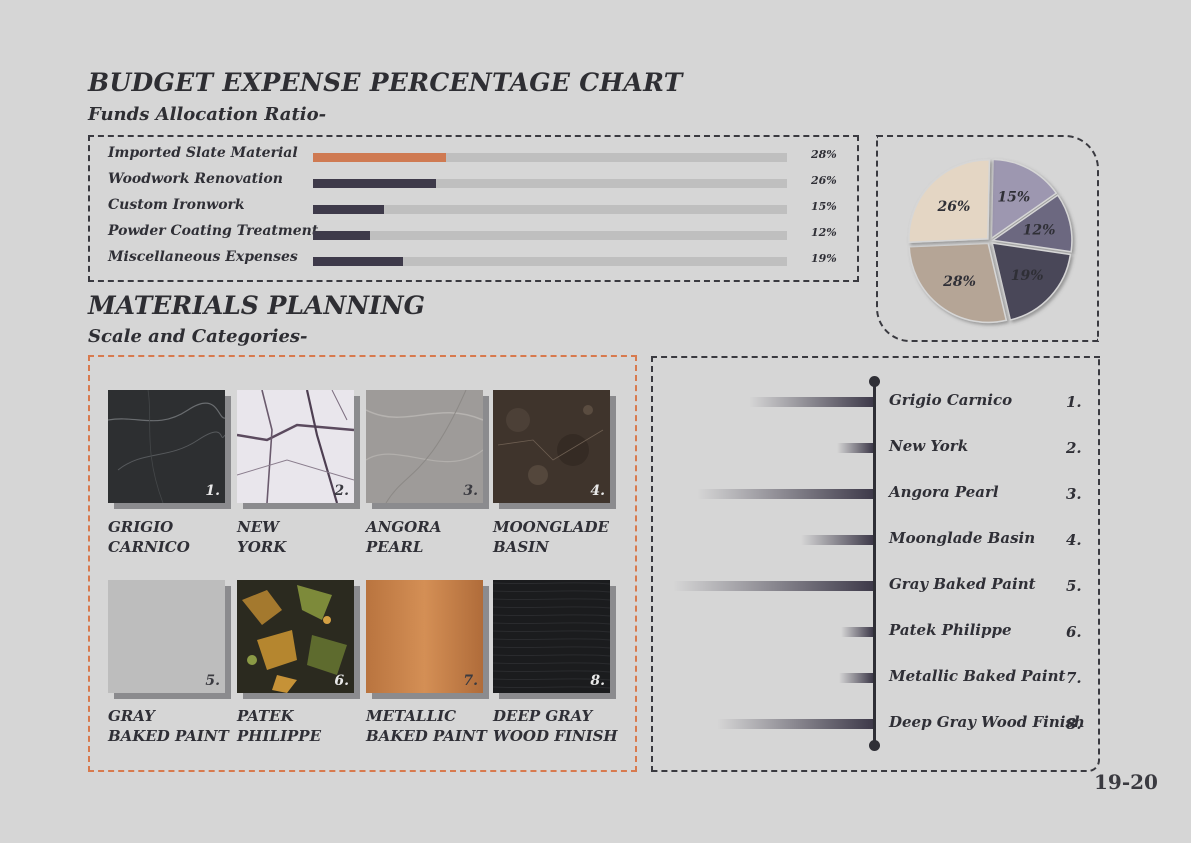 This screenshot has width=1191, height=843. What do you see at coordinates (1039, 230) in the screenshot?
I see `pie-slice-label: 12%` at bounding box center [1039, 230].